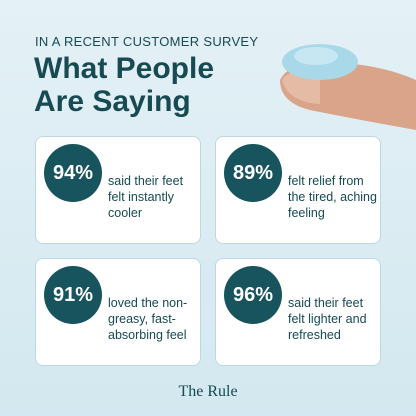 Image resolution: width=416 pixels, height=416 pixels. Describe the element at coordinates (124, 68) in the screenshot. I see `title-line: What People` at that location.